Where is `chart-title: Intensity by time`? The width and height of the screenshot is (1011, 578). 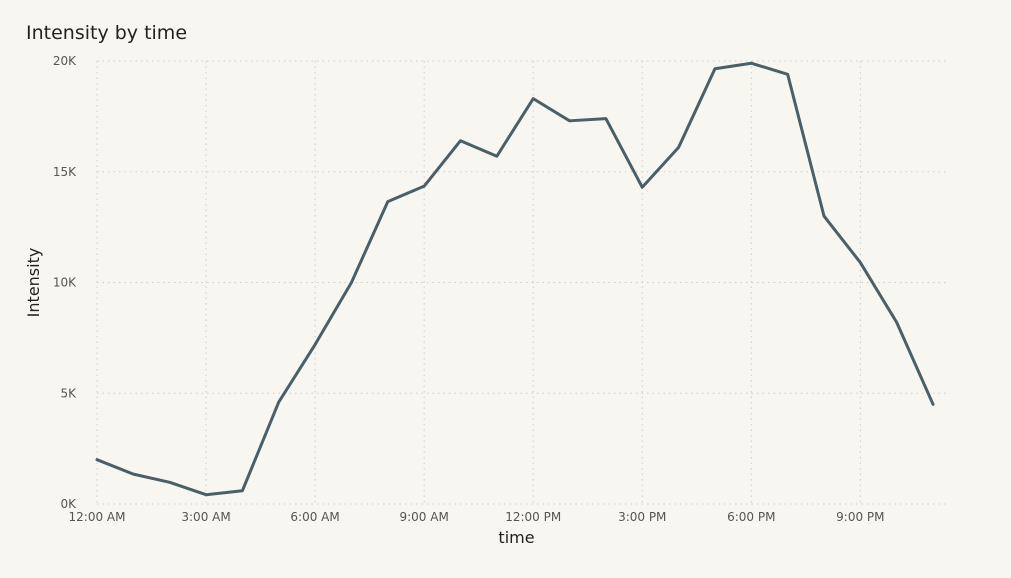 chart-title: Intensity by time is located at coordinates (107, 33).